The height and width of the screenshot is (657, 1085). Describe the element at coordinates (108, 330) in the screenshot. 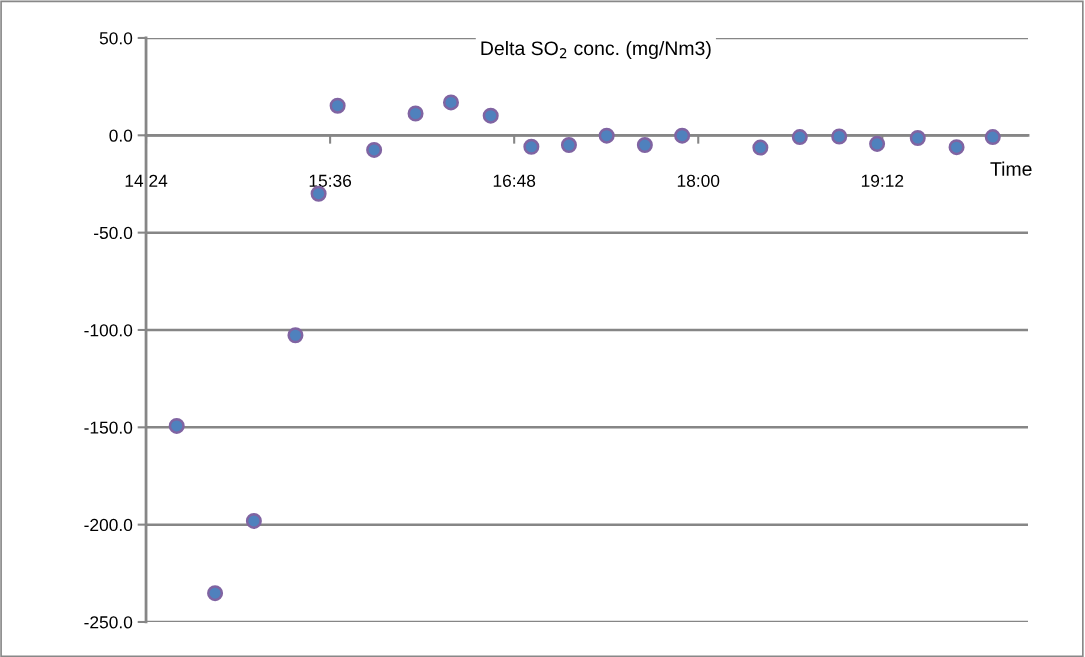

I see `y-tick-label: -100.0` at that location.